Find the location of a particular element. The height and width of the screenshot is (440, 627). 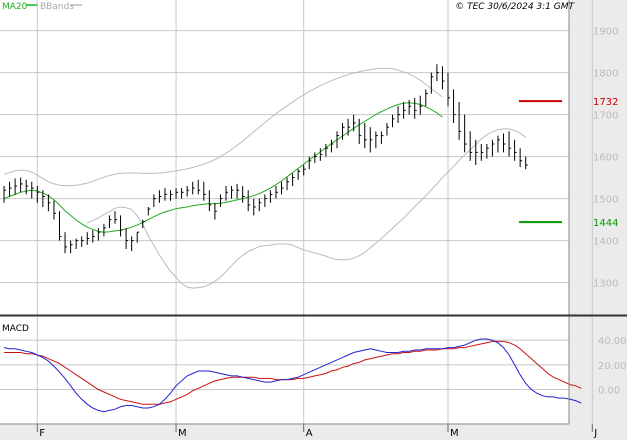

x-axis-panel is located at coordinates (313, 432).